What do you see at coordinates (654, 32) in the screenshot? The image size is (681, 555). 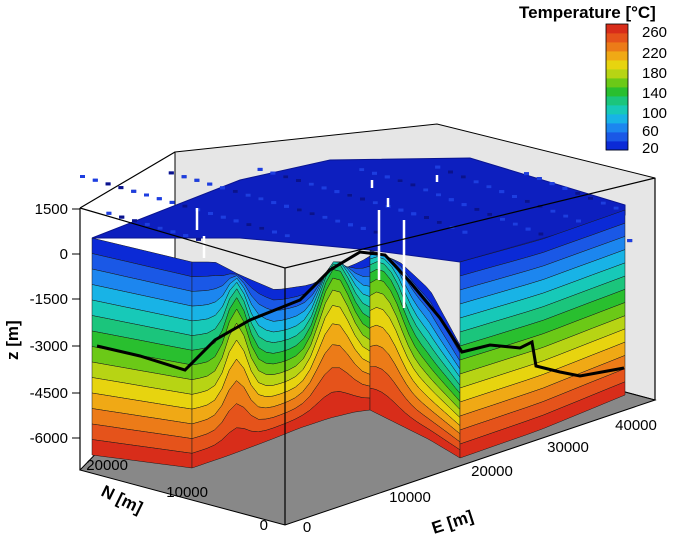 I see `colorbar-tick-label: 260` at bounding box center [654, 32].